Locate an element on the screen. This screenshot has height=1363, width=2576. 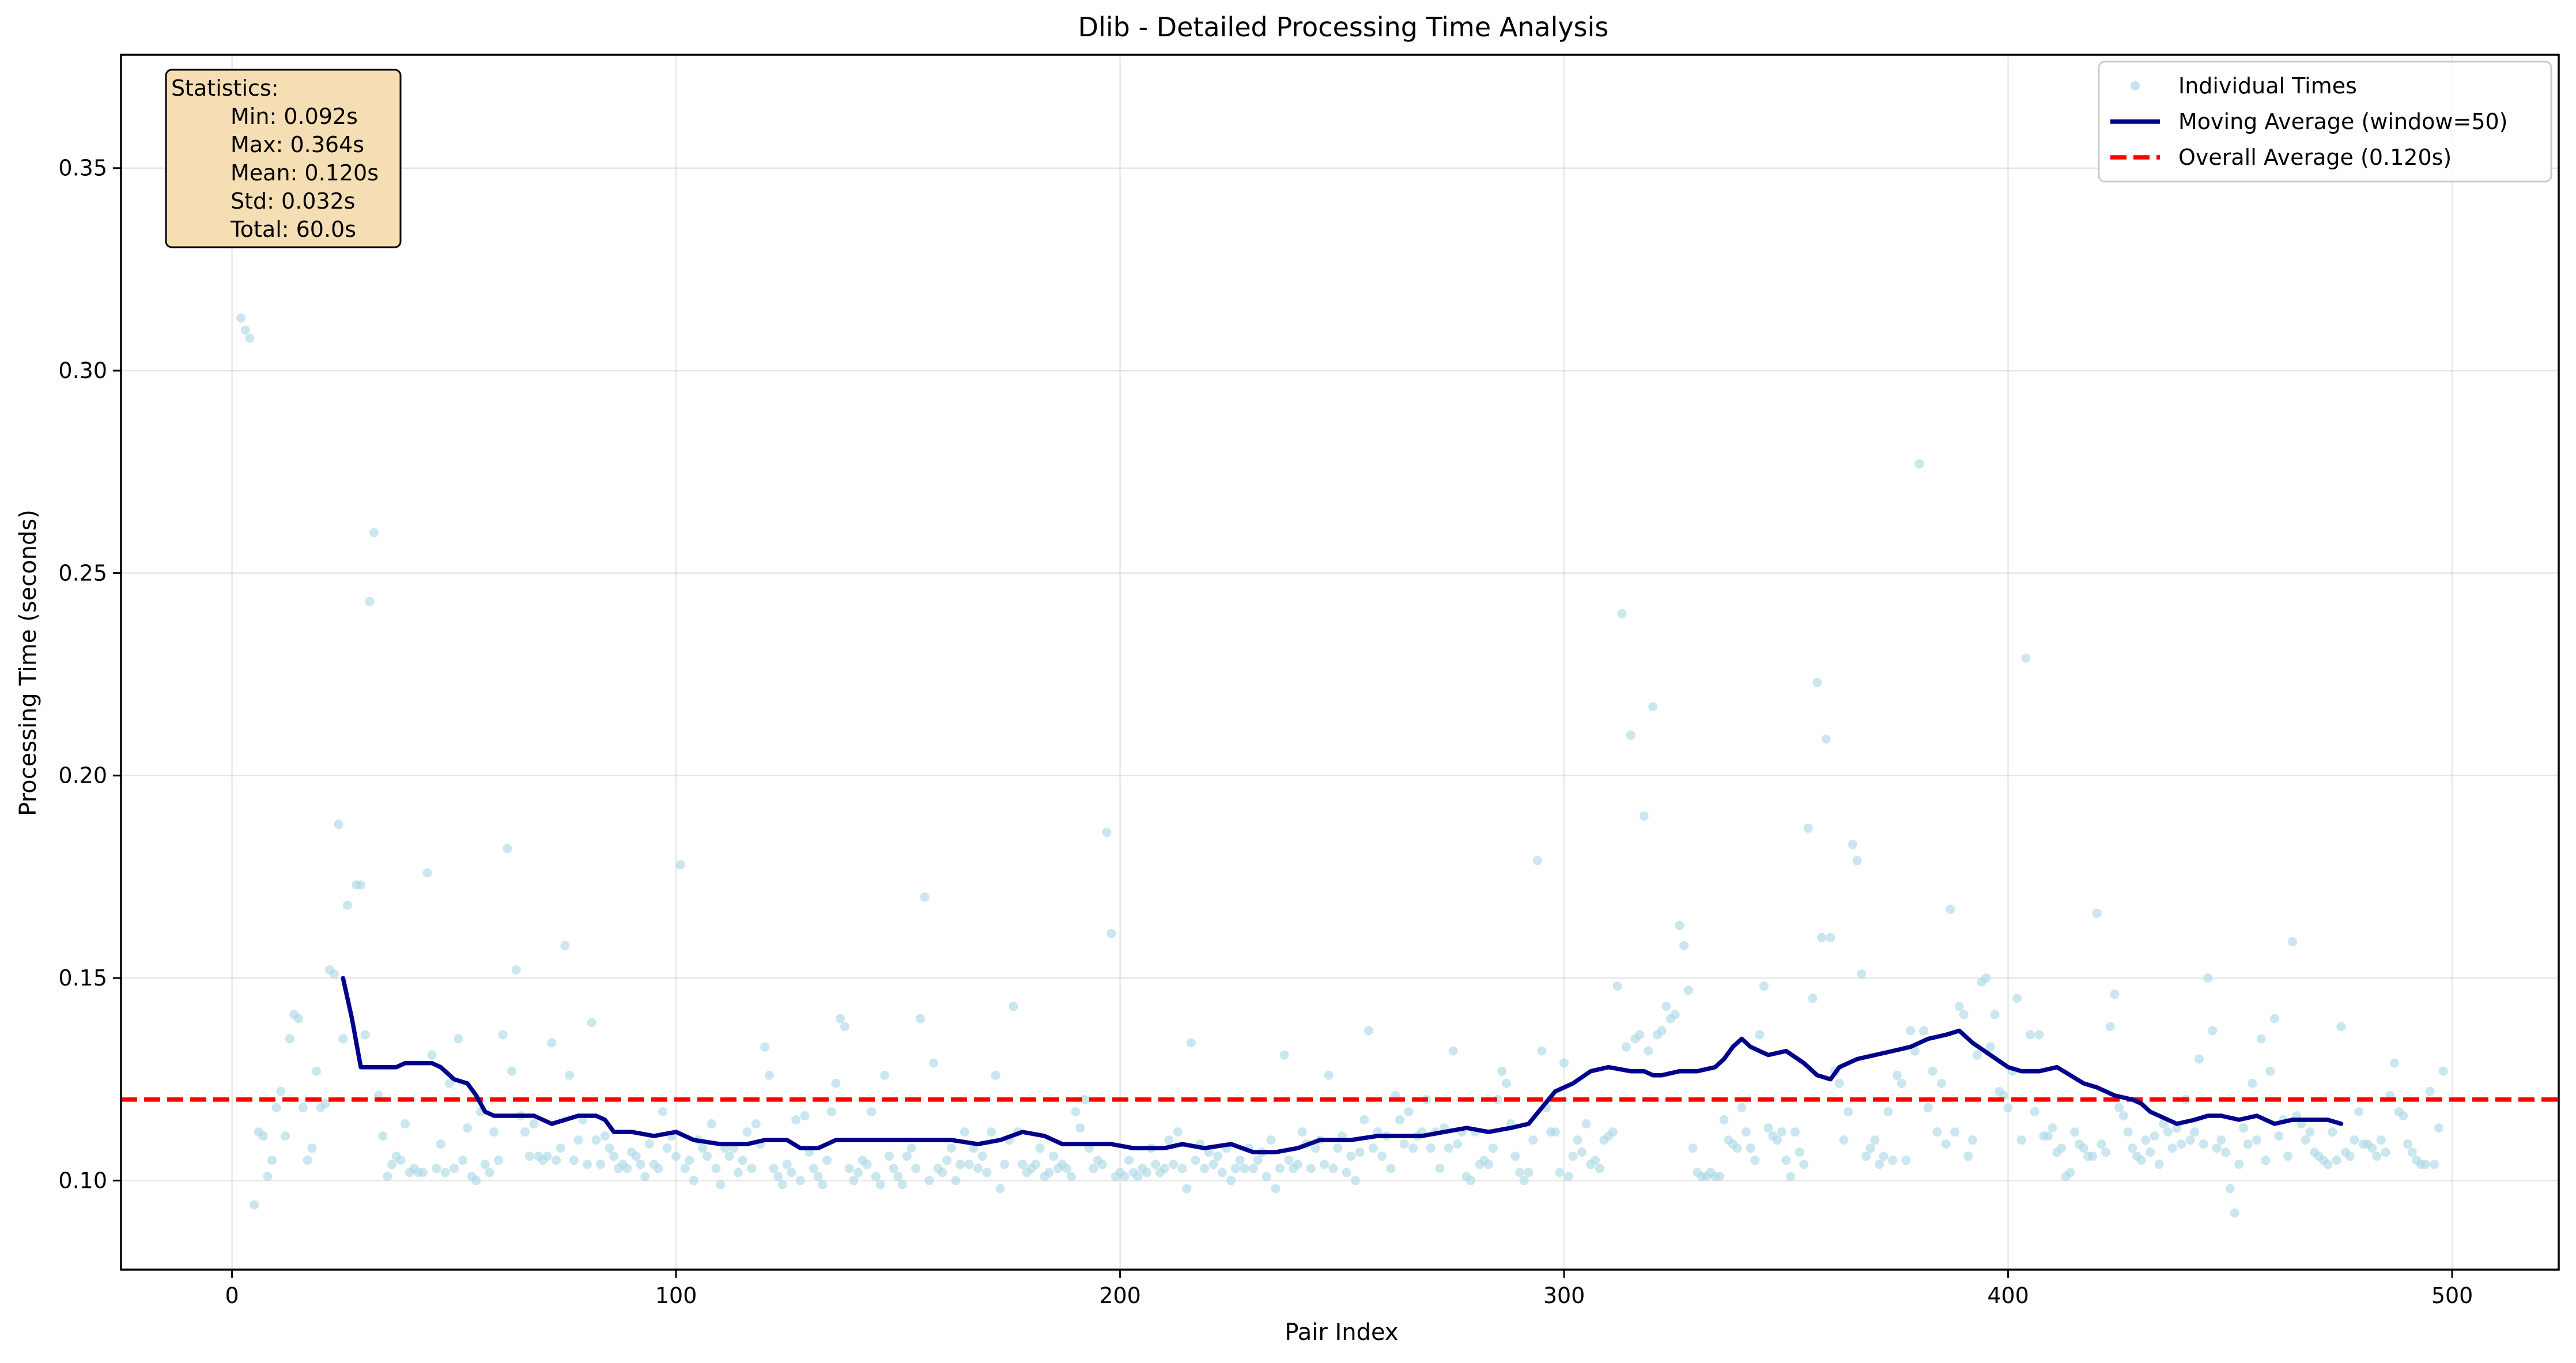
stats-box-background is located at coordinates (283, 158).